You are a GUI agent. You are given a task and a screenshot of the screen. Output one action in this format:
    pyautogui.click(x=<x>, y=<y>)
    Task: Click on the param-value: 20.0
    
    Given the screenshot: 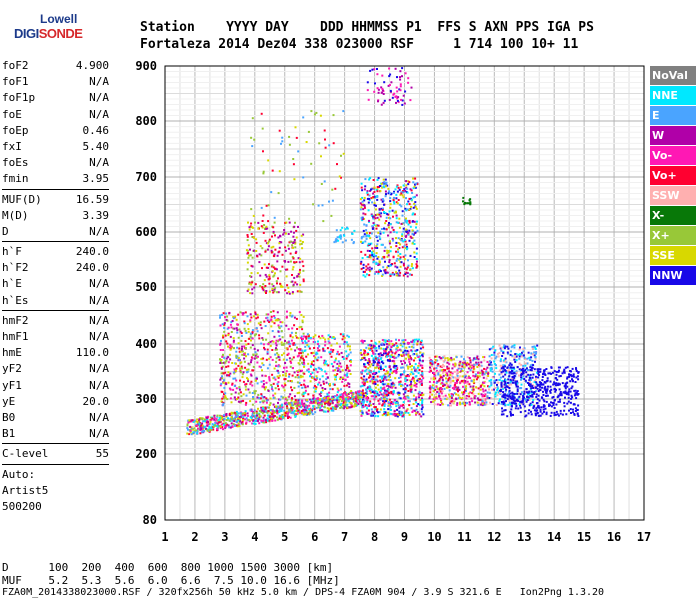 What is the action you would take?
    pyautogui.click(x=96, y=401)
    